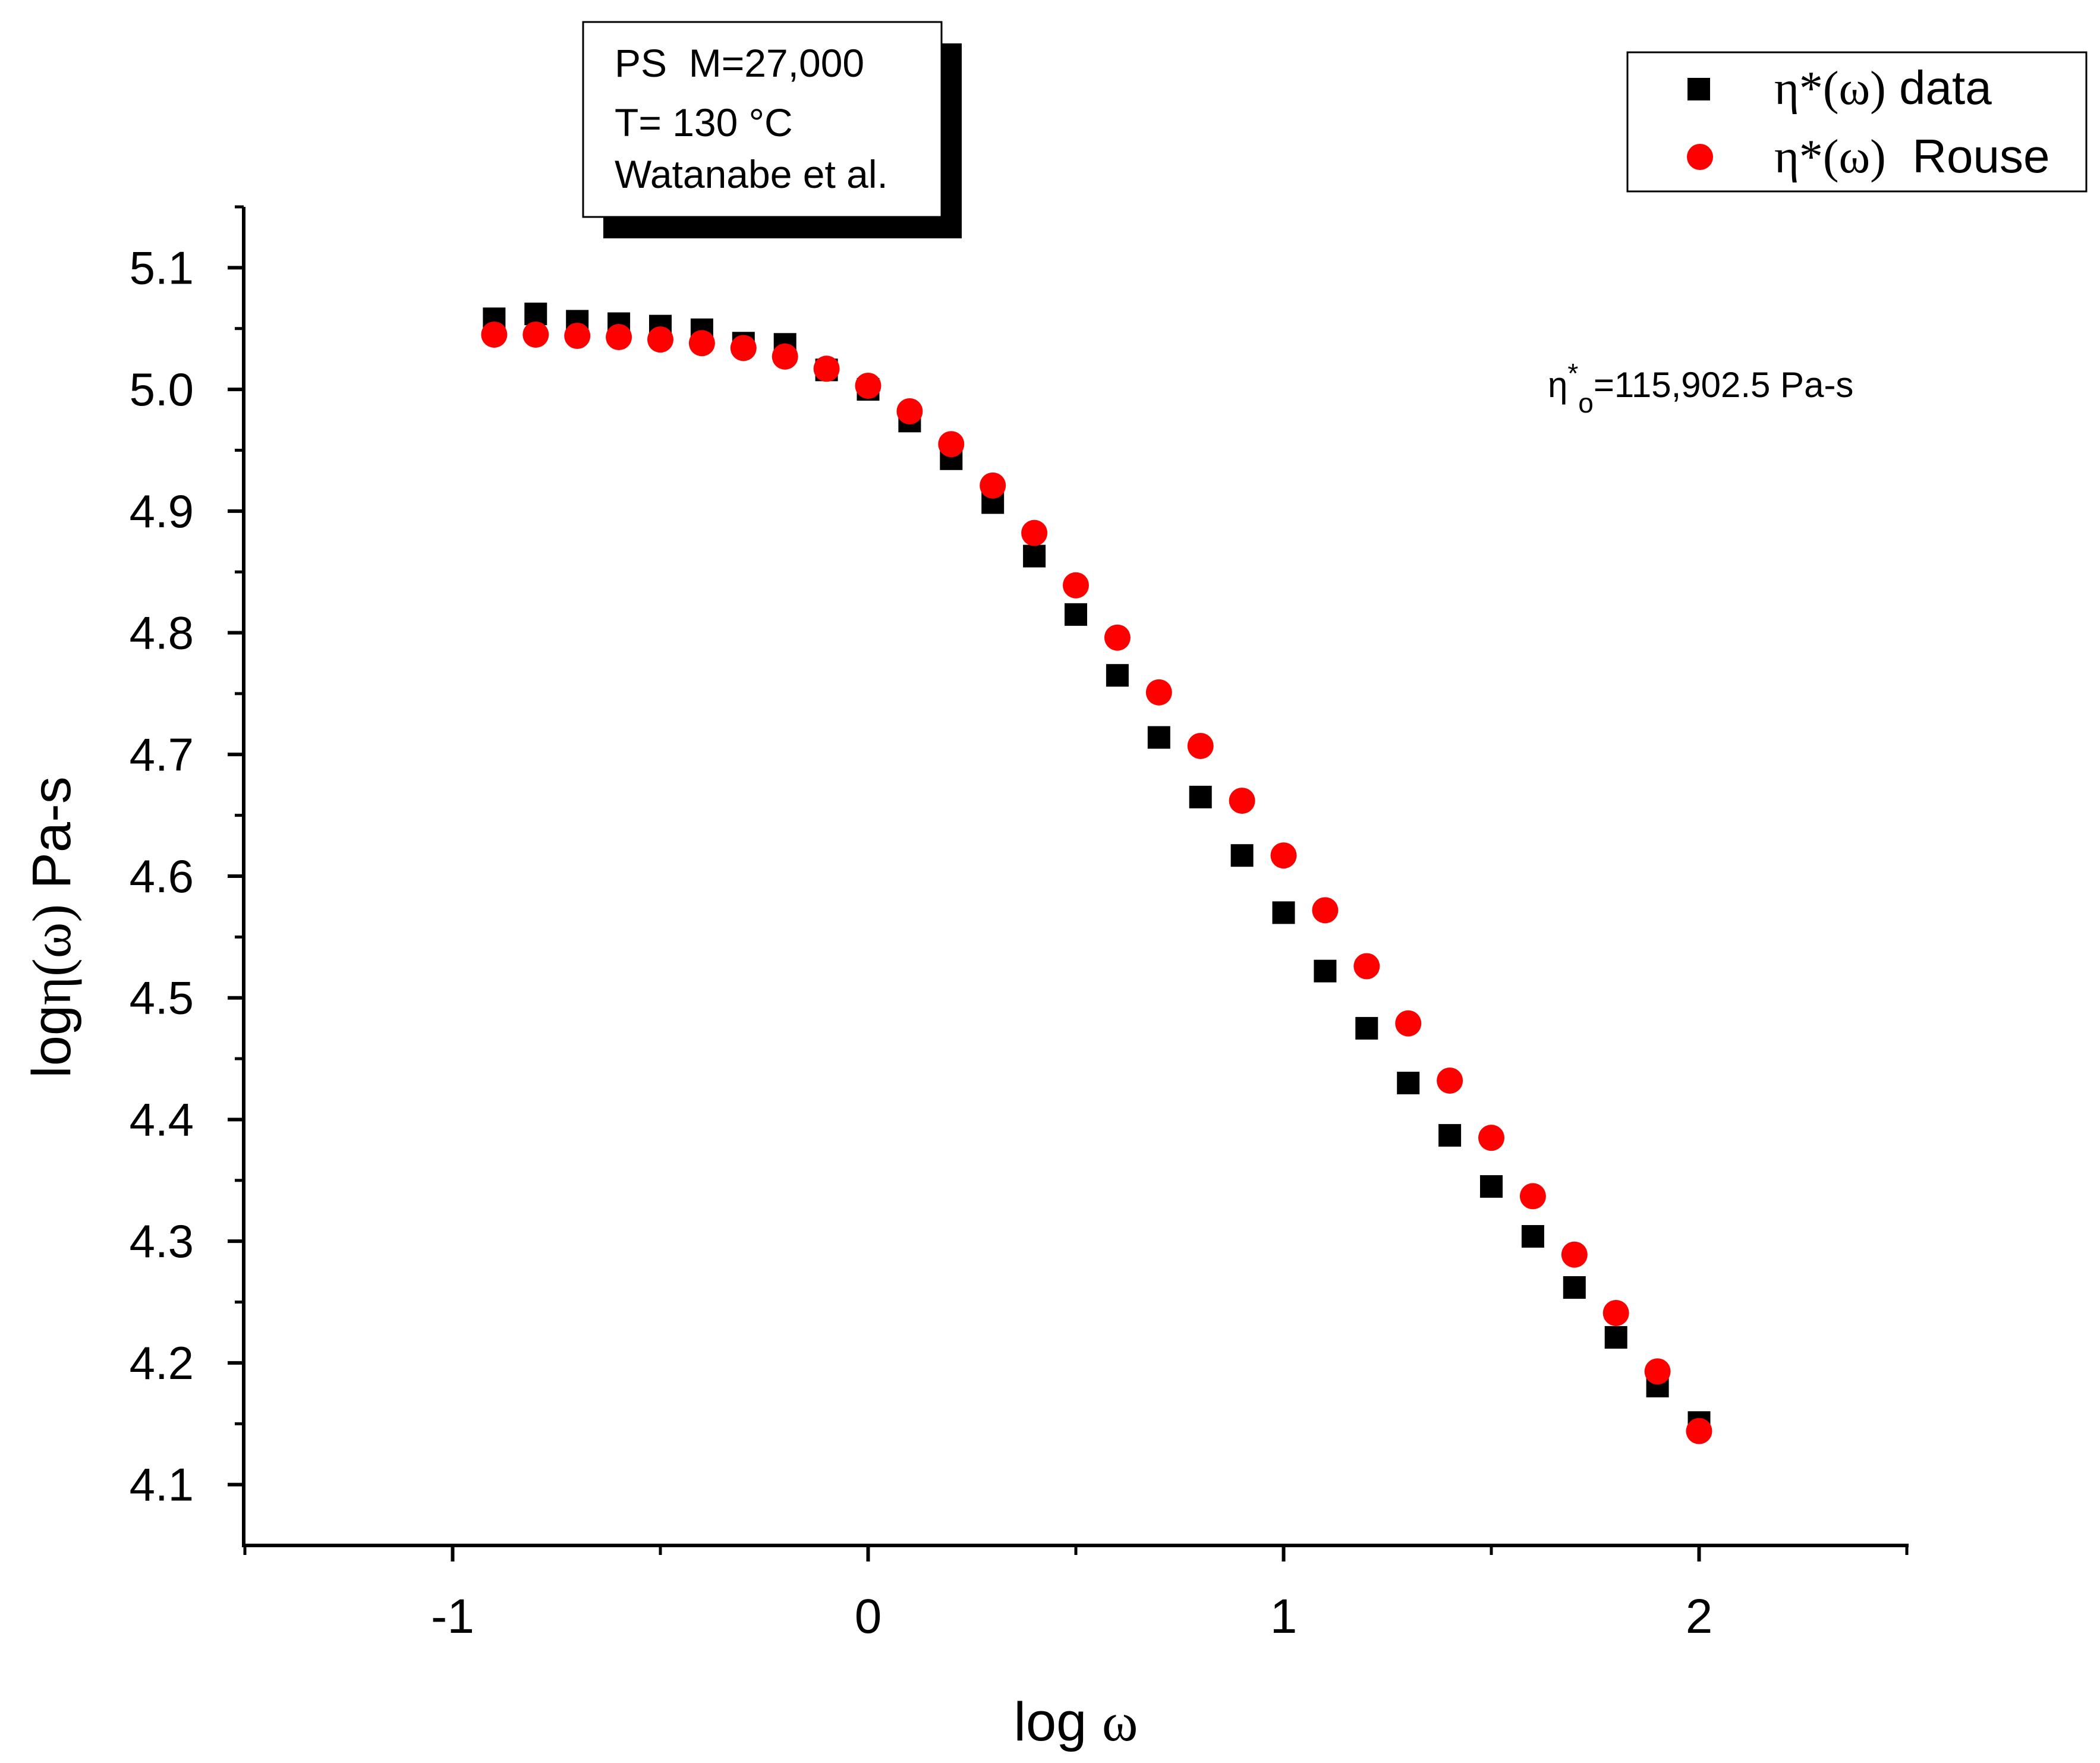 The height and width of the screenshot is (1763, 2100). Describe the element at coordinates (162, 267) in the screenshot. I see `y-tick-label: 5.1` at that location.